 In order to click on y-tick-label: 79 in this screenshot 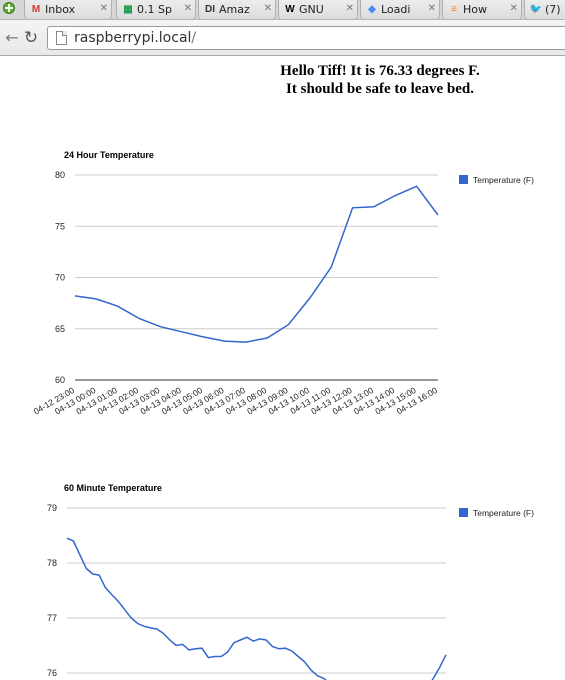, I will do `click(52, 508)`.